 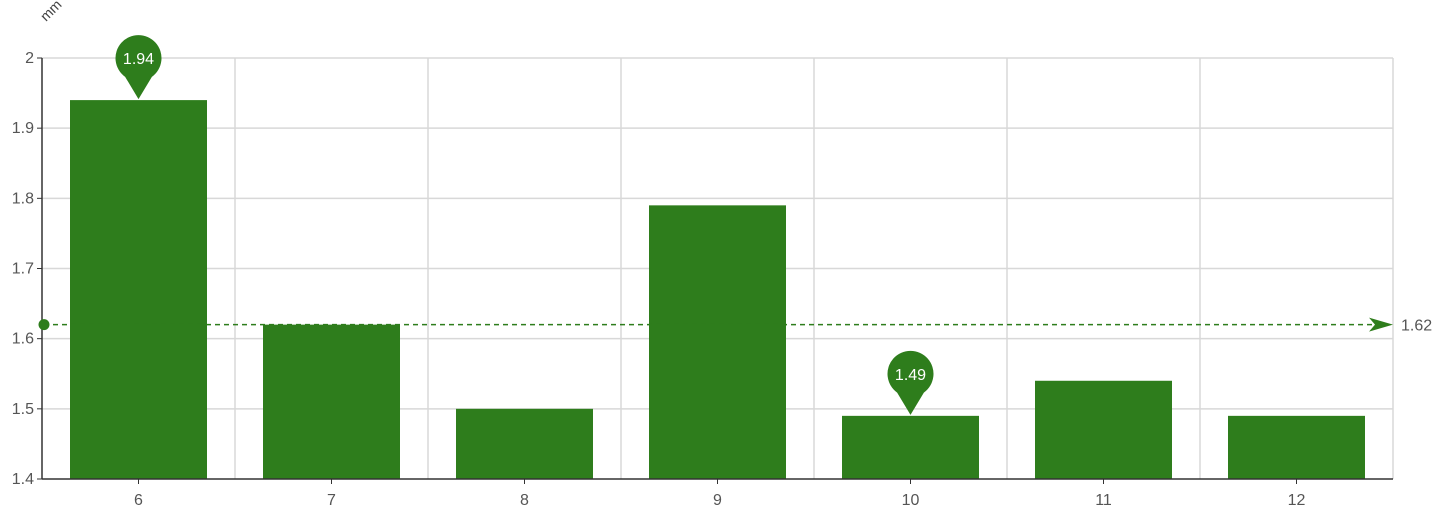 What do you see at coordinates (23, 479) in the screenshot?
I see `y-tick-label: 1.4` at bounding box center [23, 479].